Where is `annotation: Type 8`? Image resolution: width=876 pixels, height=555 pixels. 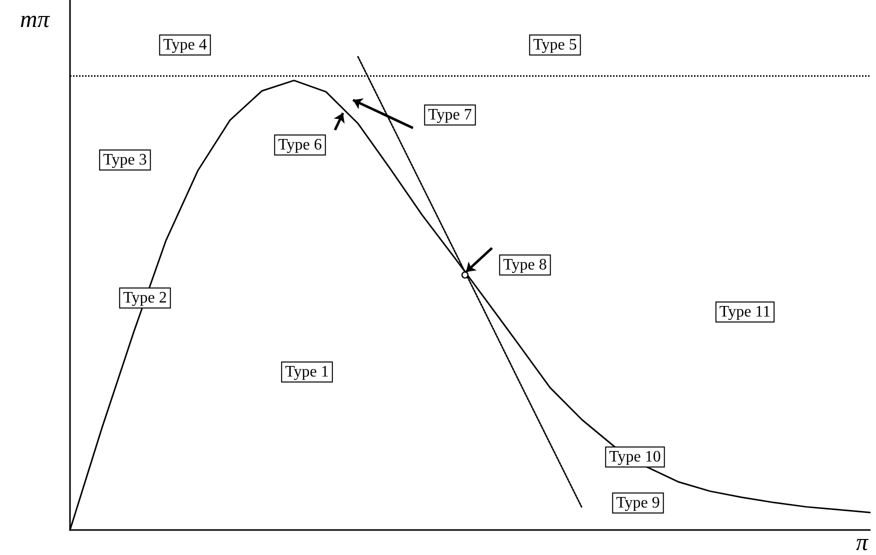
annotation: Type 8 is located at coordinates (525, 265).